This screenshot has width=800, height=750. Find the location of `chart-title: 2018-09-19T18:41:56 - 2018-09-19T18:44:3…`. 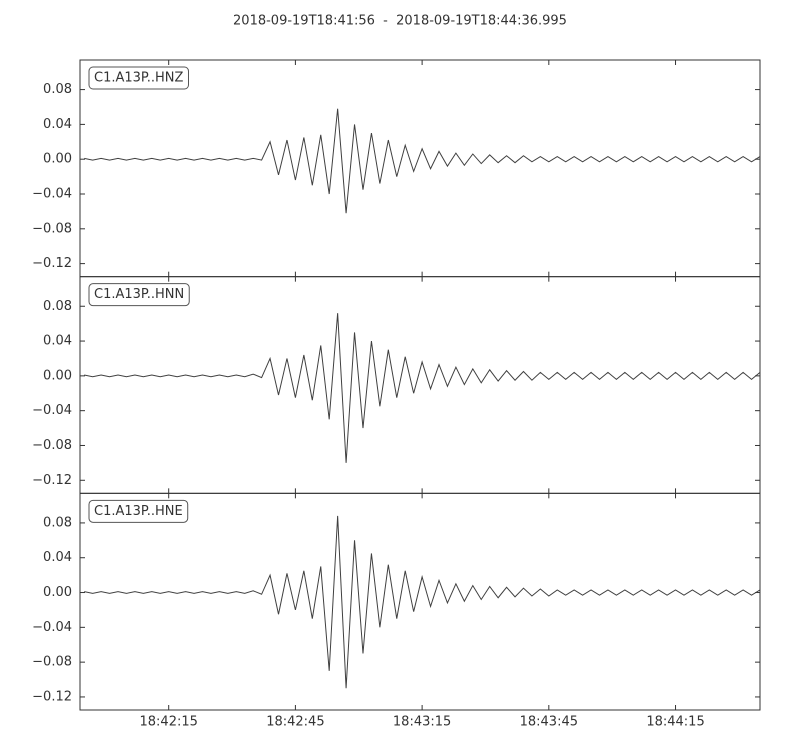

chart-title: 2018-09-19T18:41:56 - 2018-09-19T18:44:3… is located at coordinates (400, 21).